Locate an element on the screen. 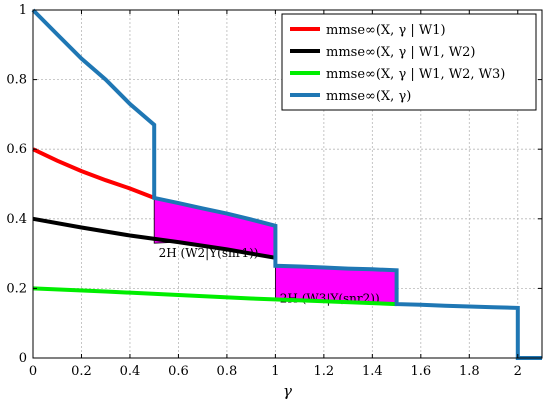 This screenshot has height=407, width=550. x-tick-label: 0 is located at coordinates (33, 371).